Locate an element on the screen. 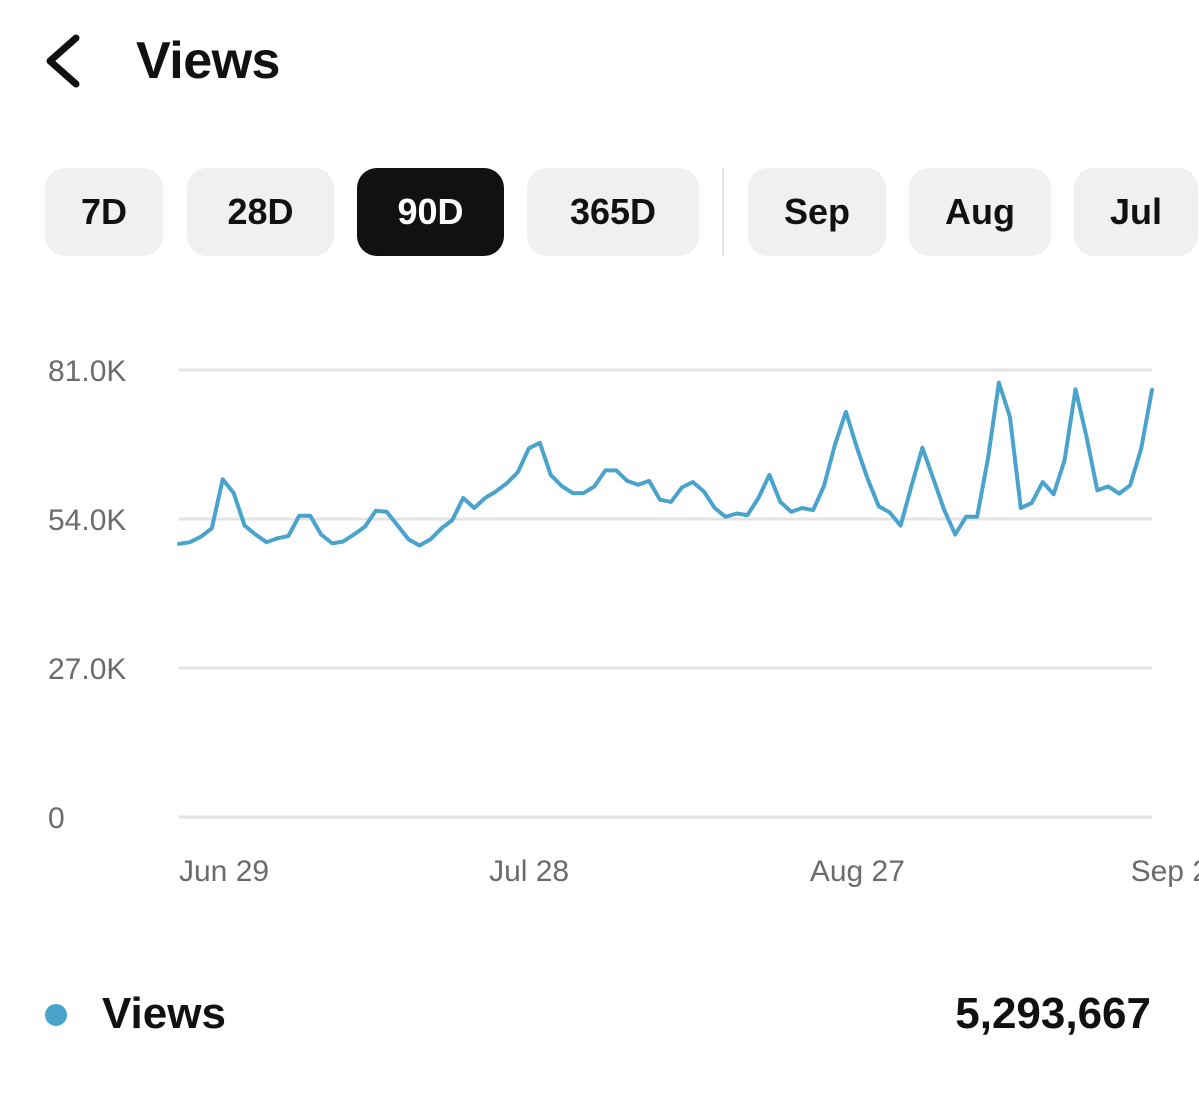 The height and width of the screenshot is (1113, 1199). header: Views is located at coordinates (599, 60).